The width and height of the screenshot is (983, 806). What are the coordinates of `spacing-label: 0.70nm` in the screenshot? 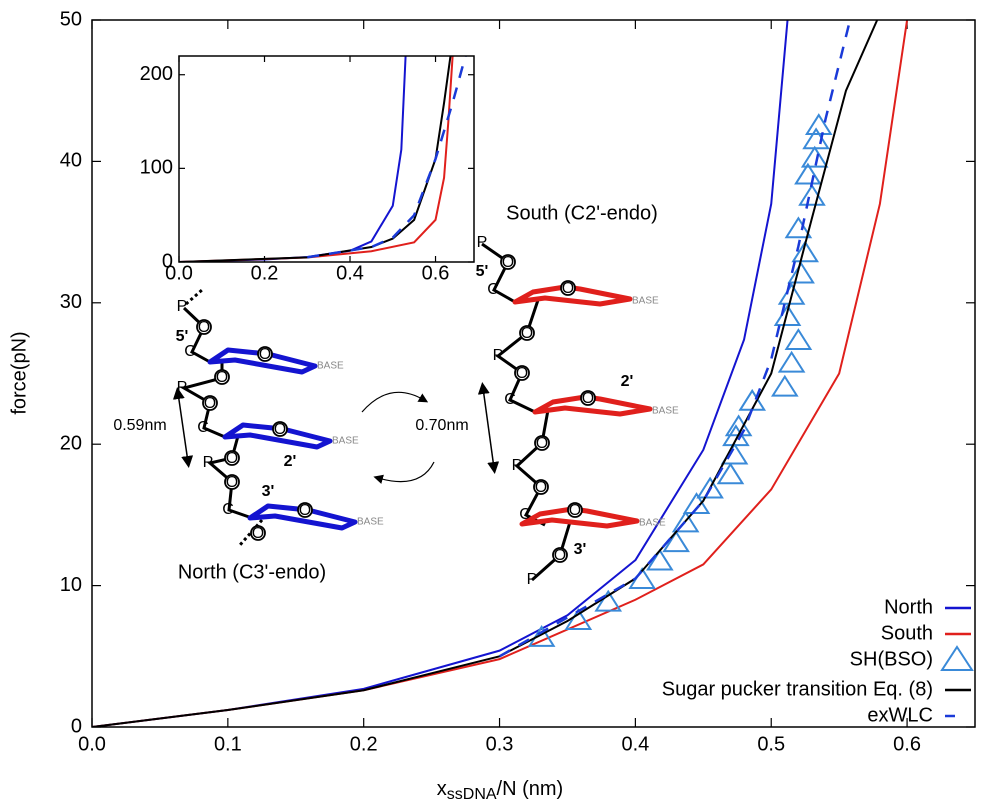 It's located at (441, 425).